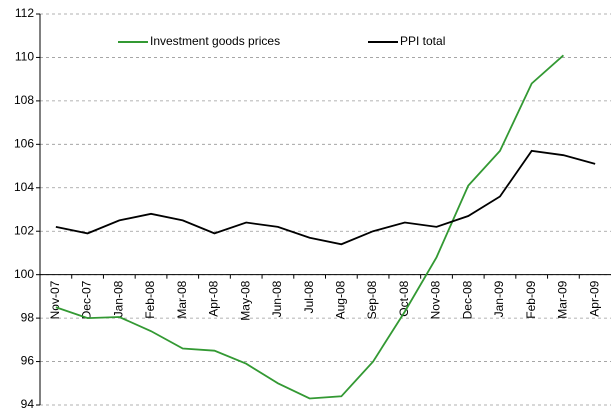 The image size is (611, 410). Describe the element at coordinates (436, 299) in the screenshot. I see `x-tick-label: Nov-08` at that location.